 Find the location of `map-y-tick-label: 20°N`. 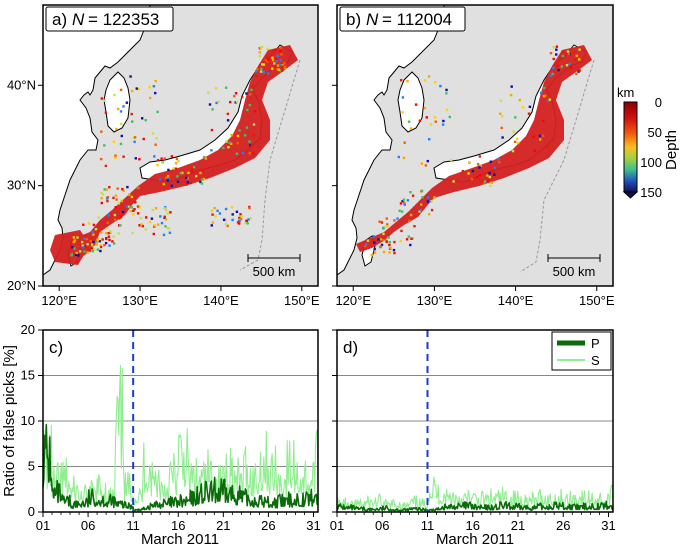

map-y-tick-label: 20°N is located at coordinates (21, 285).